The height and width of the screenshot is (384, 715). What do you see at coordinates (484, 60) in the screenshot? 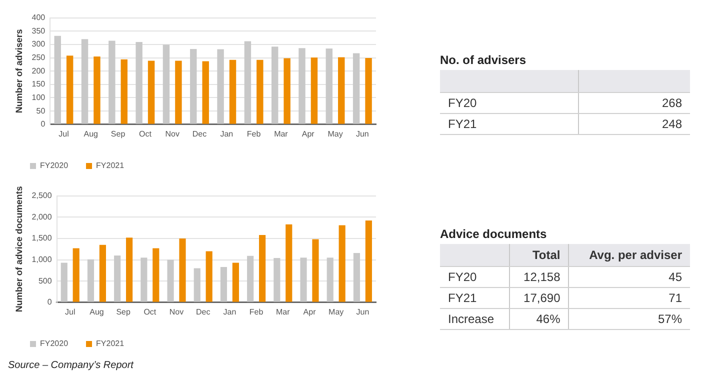
I see `text: No. of advisers` at bounding box center [484, 60].